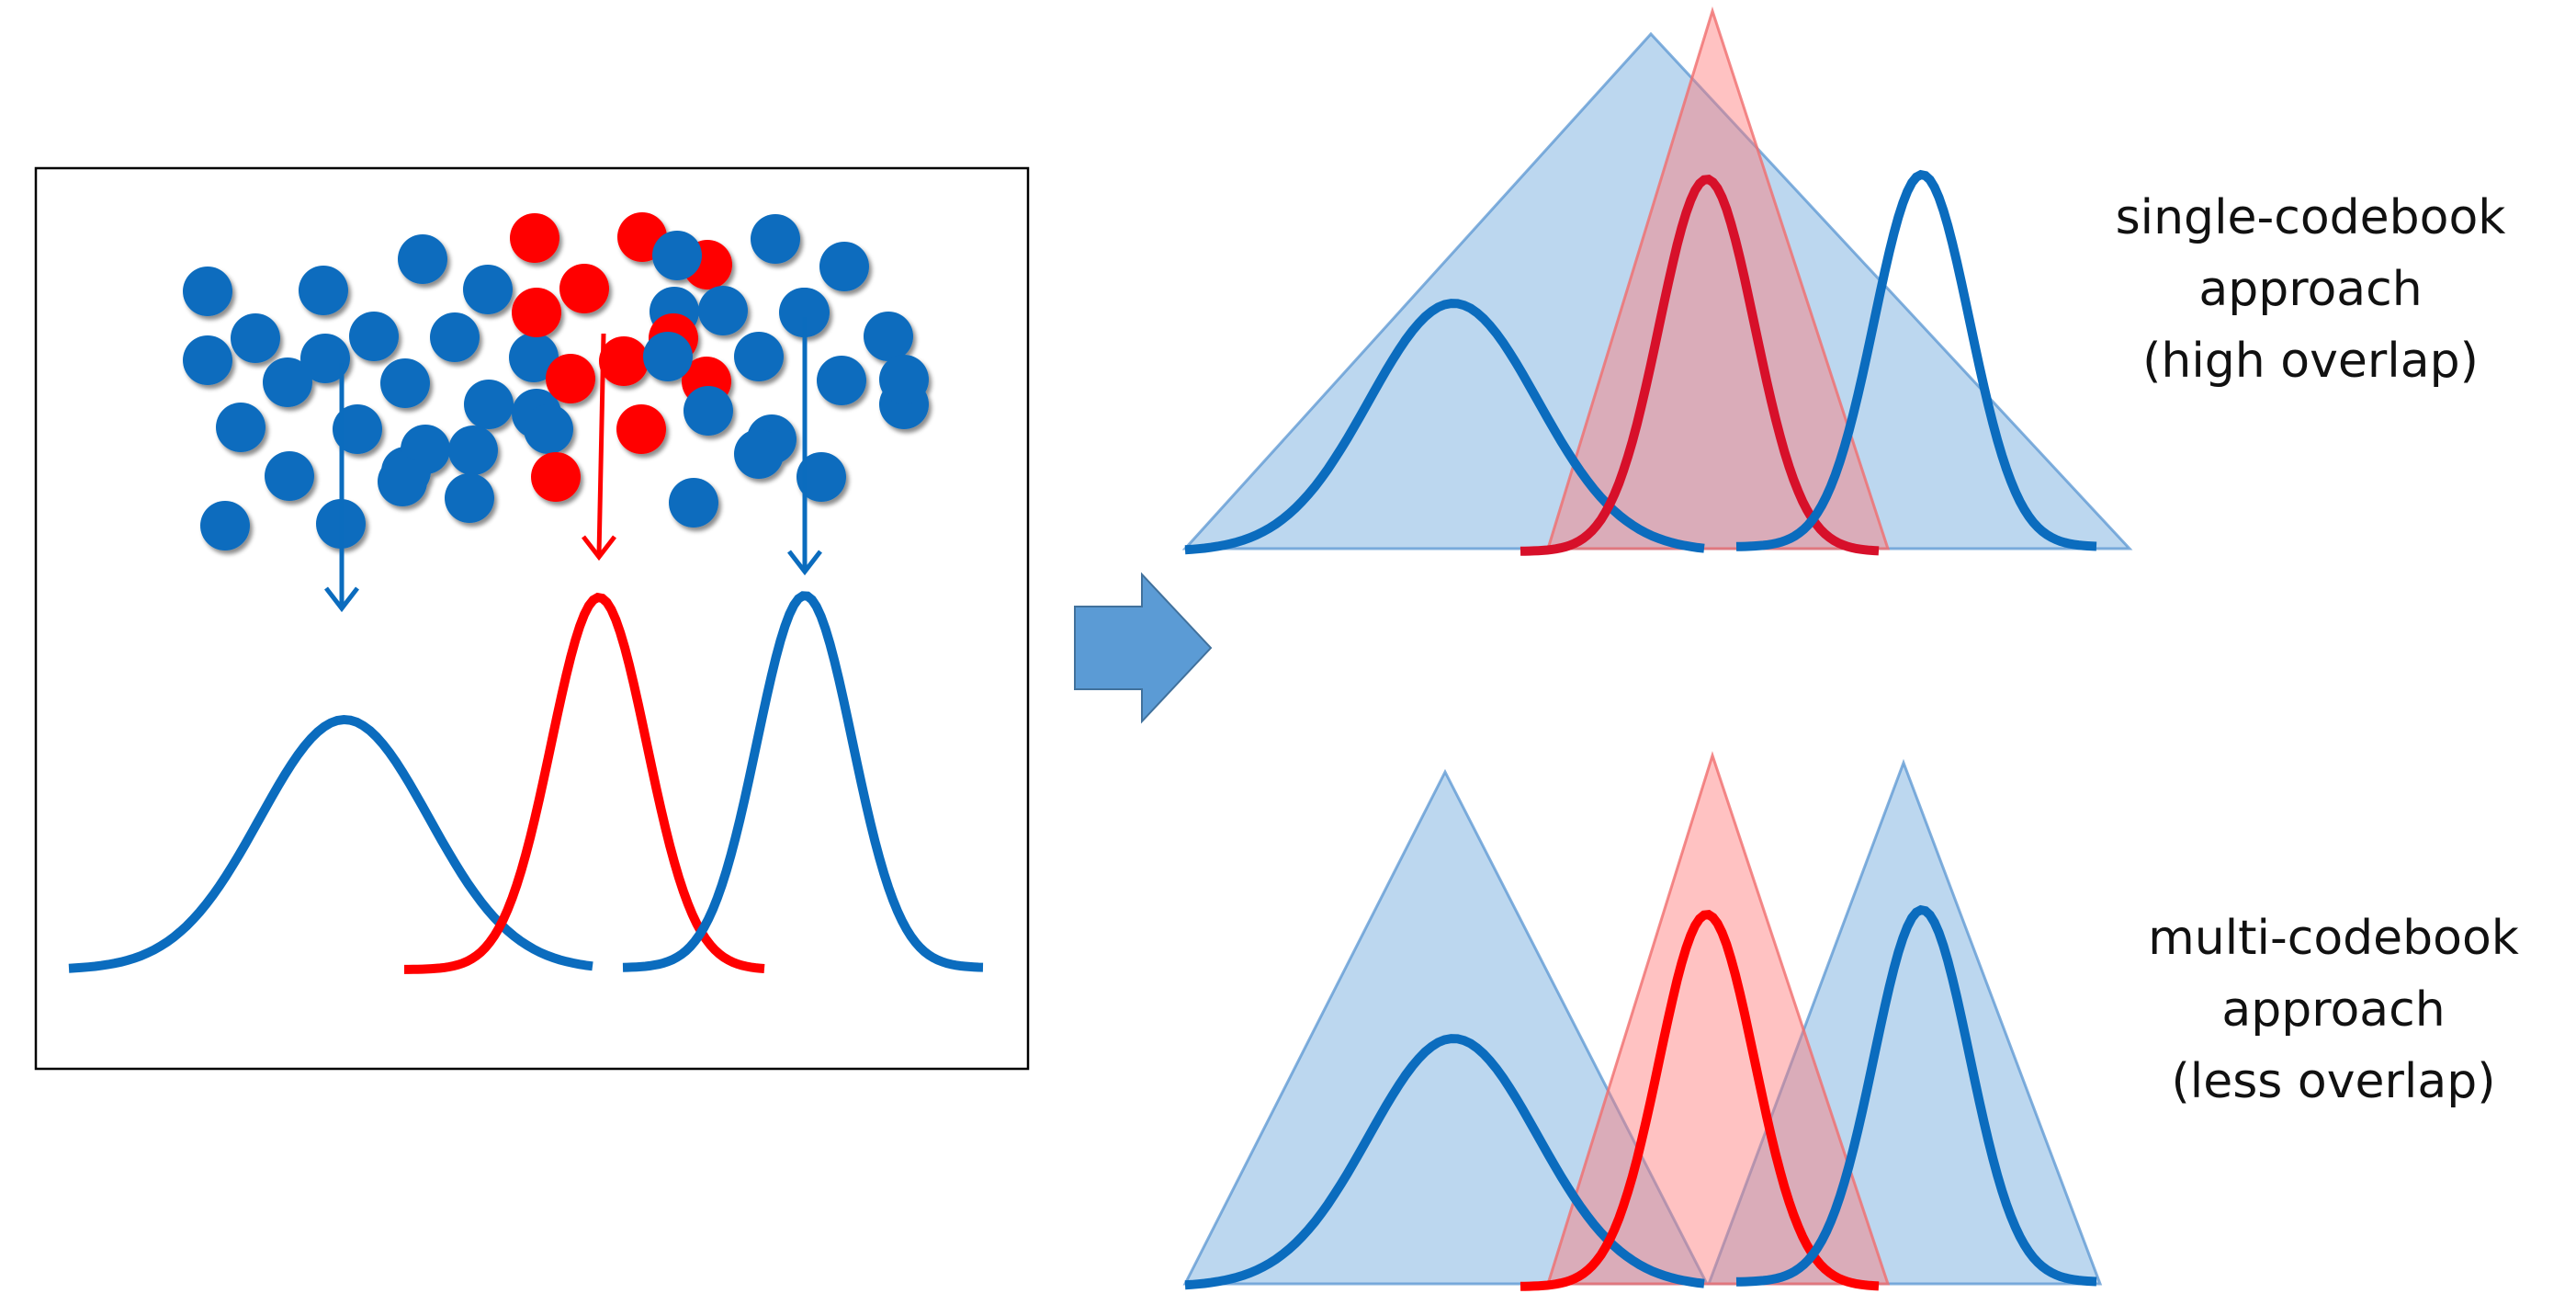 This screenshot has height=1305, width=2576. Describe the element at coordinates (1143, 648) in the screenshot. I see `transition-arrow` at that location.